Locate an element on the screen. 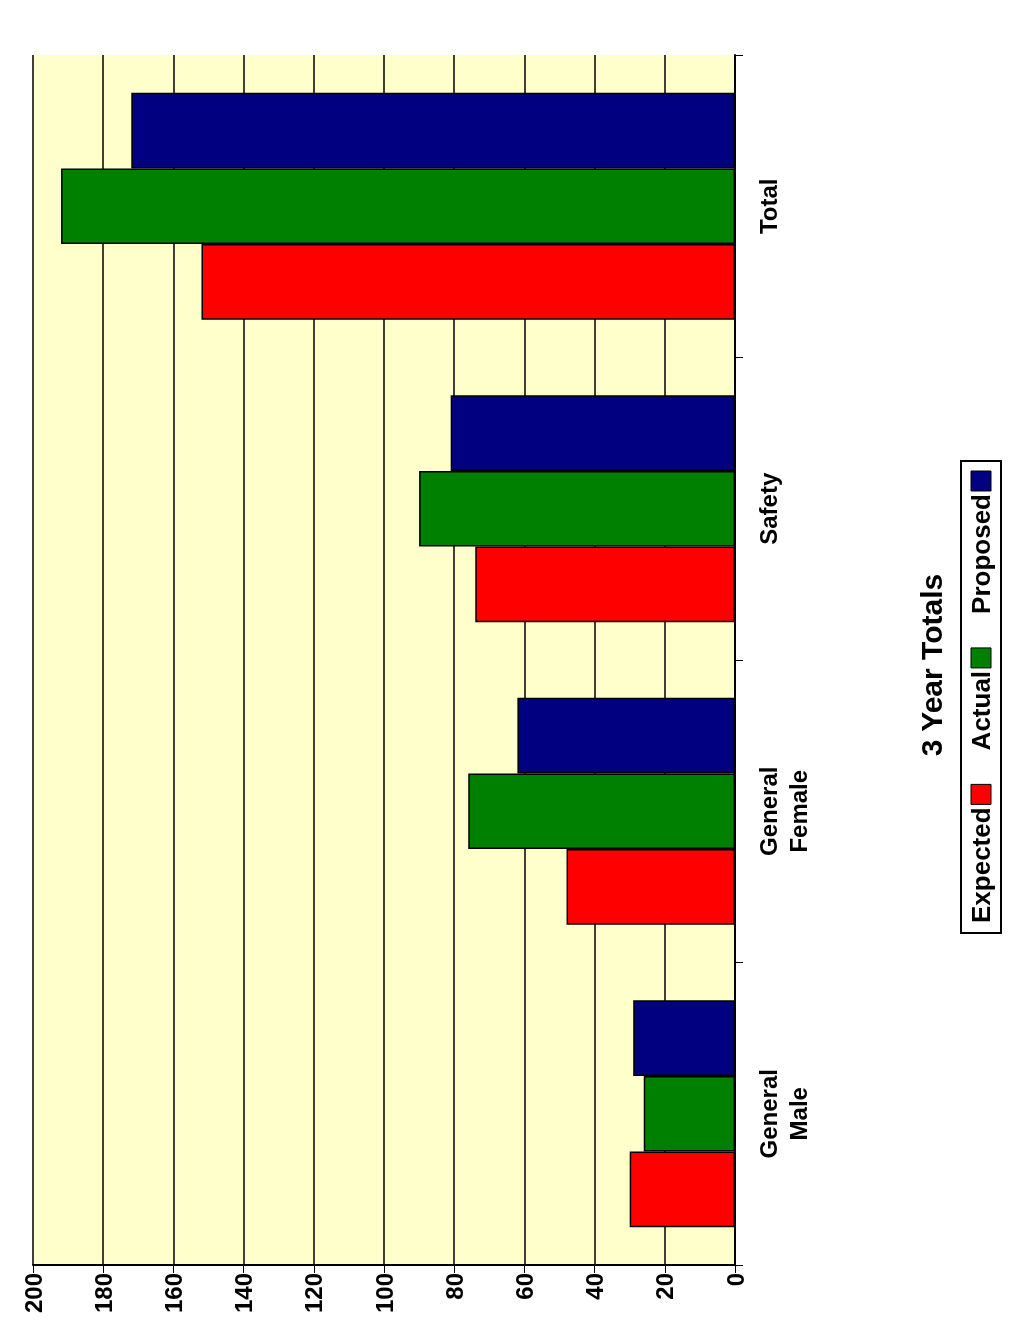 Image resolution: width=1013 pixels, height=1343 pixels. y-tick-label: General Male is located at coordinates (783, 1114).